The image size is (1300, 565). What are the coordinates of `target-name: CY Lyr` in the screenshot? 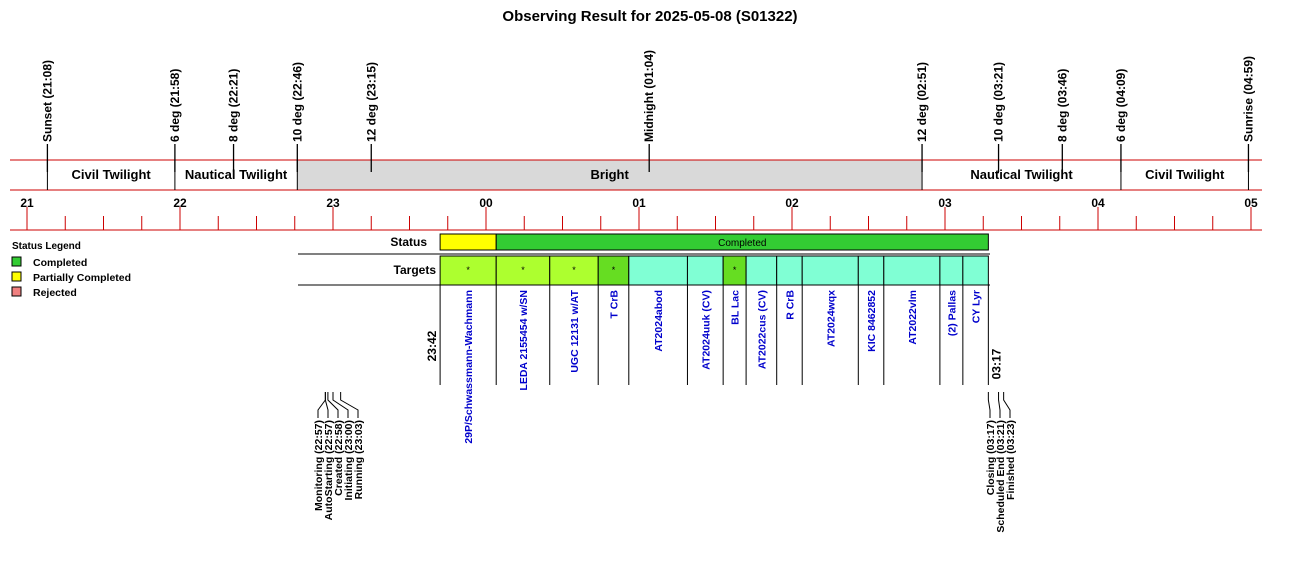 It's located at (977, 306).